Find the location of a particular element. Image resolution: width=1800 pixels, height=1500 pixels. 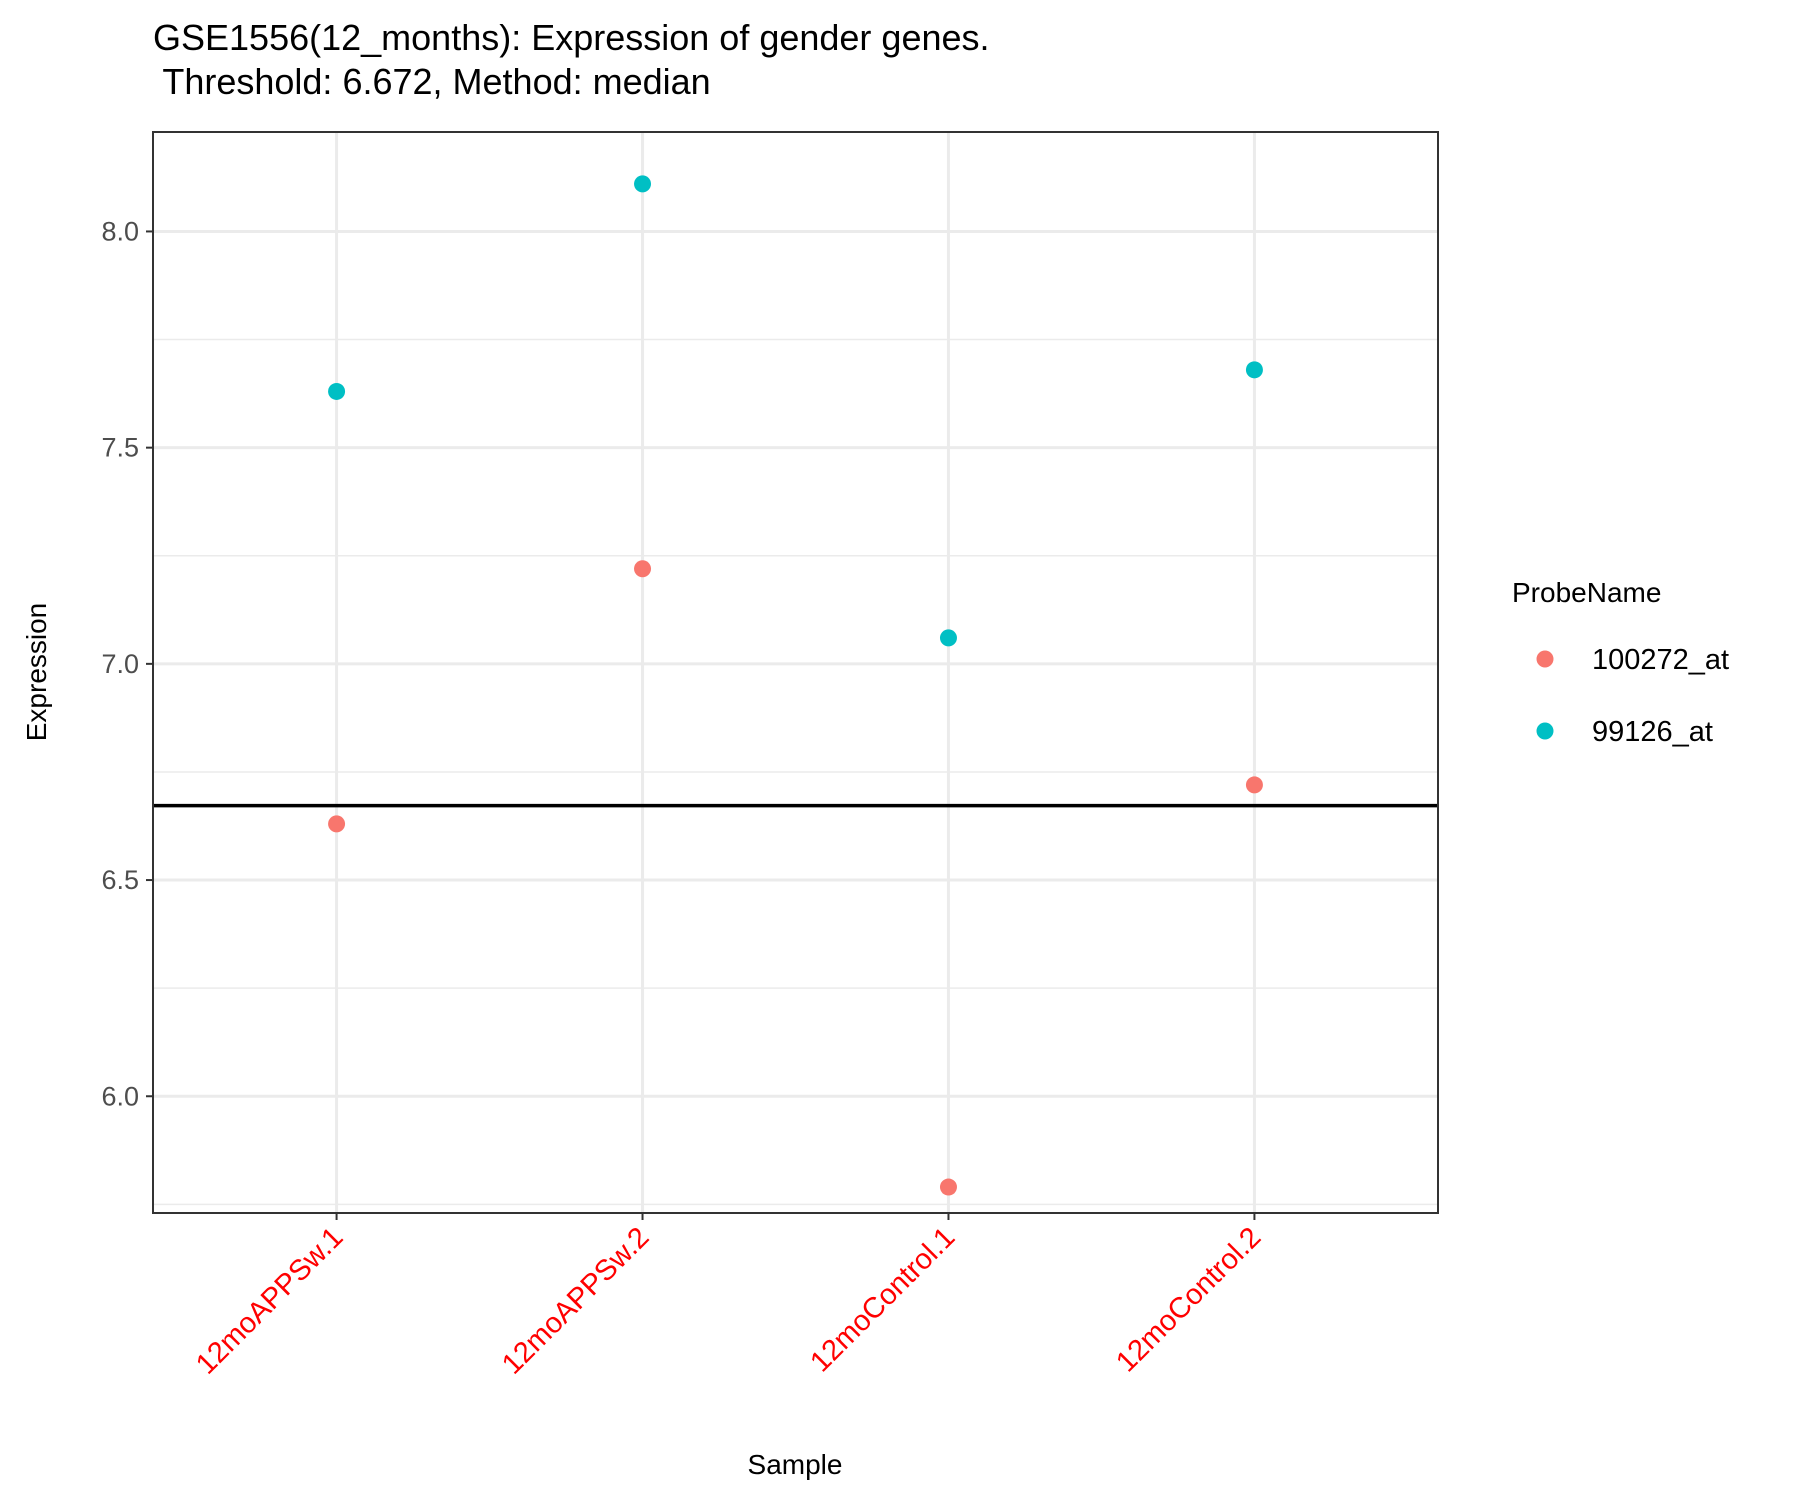

chart-subtitle: Threshold: 6.672, Method: median is located at coordinates (432, 81).